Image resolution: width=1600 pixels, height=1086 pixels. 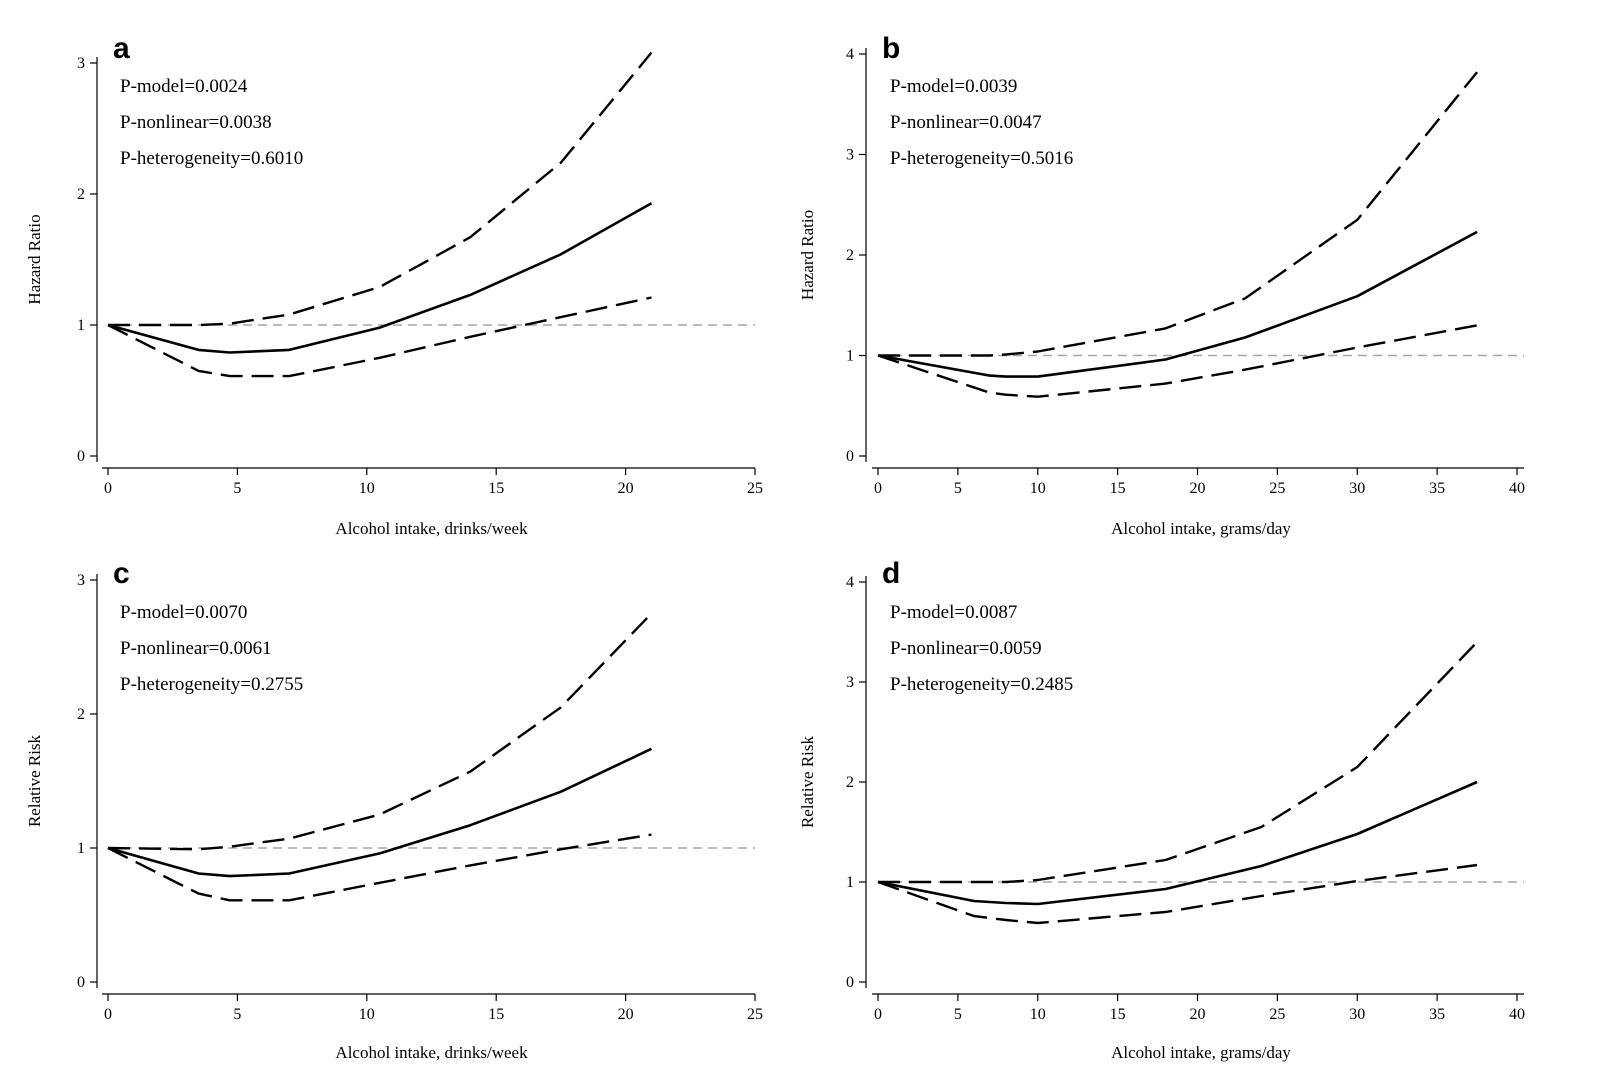 I want to click on panel-letter: b, so click(x=891, y=48).